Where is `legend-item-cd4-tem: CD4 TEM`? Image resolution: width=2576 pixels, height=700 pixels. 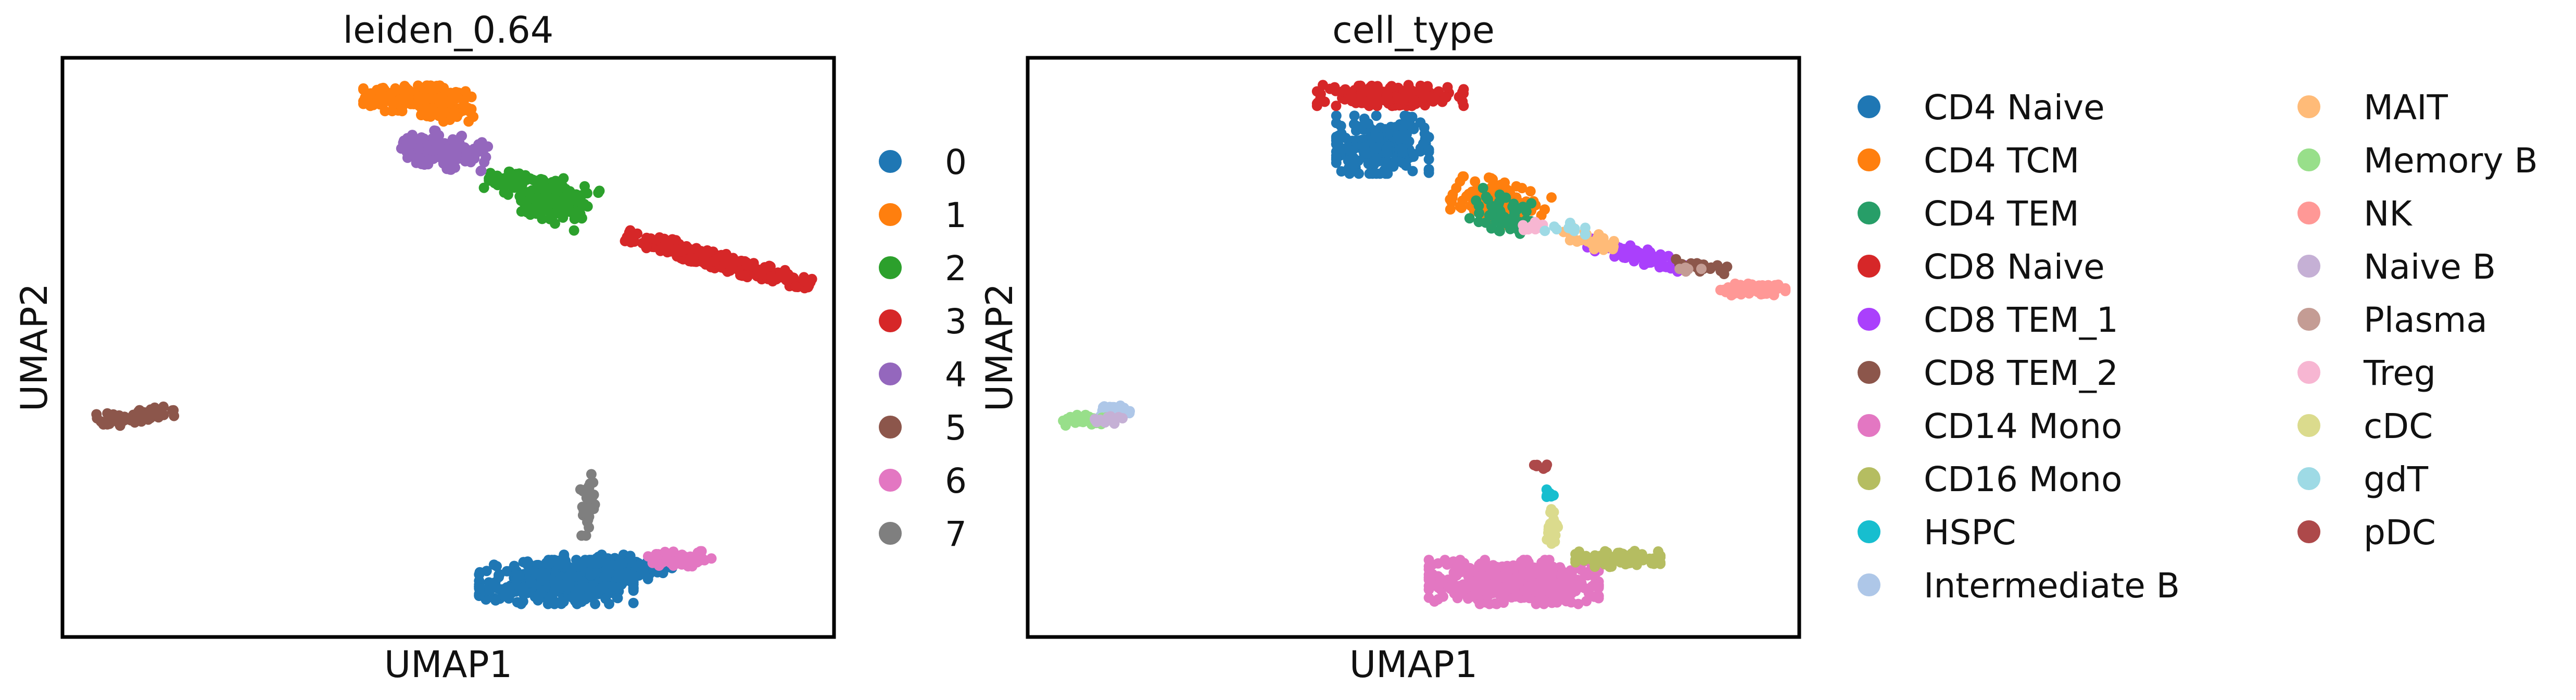
legend-item-cd4-tem: CD4 TEM is located at coordinates (1968, 214).